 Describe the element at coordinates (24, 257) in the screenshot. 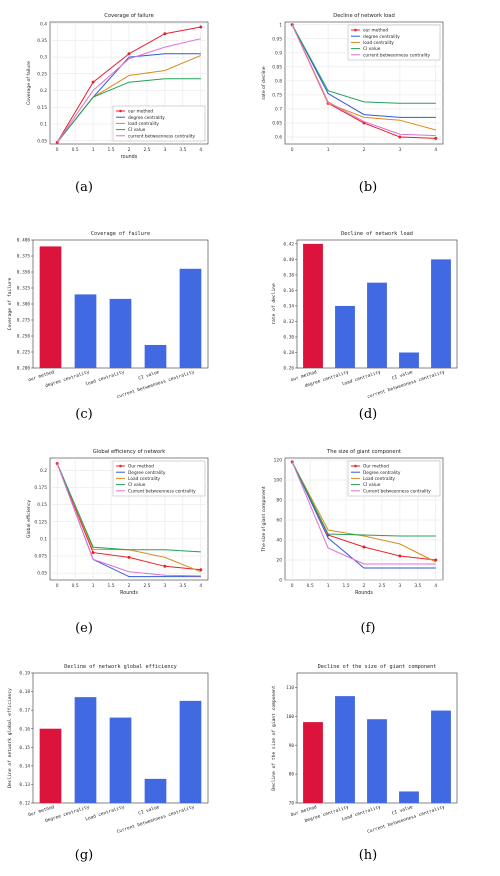

I see `y-tick-label: 0.375` at that location.